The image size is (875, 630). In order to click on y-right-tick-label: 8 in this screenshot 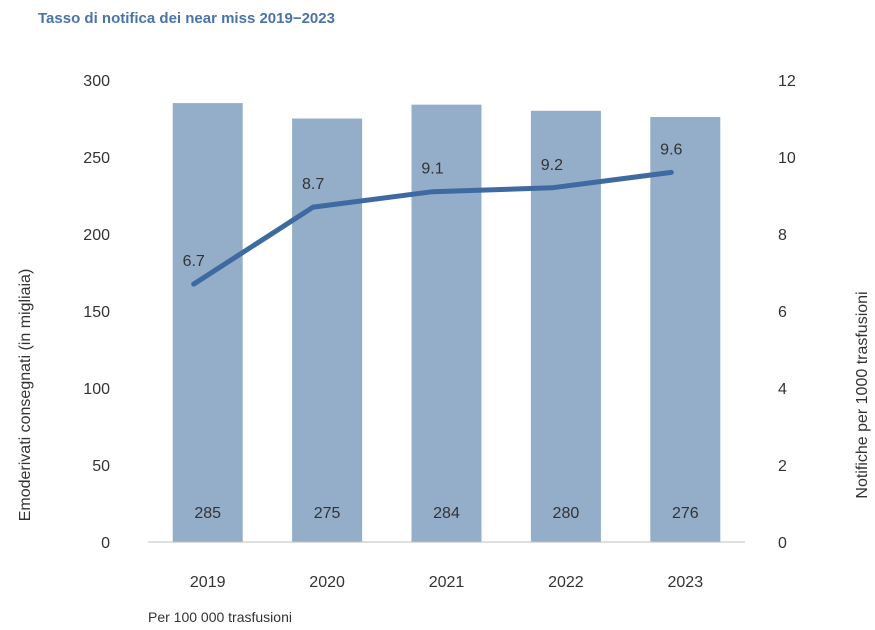, I will do `click(782, 235)`.